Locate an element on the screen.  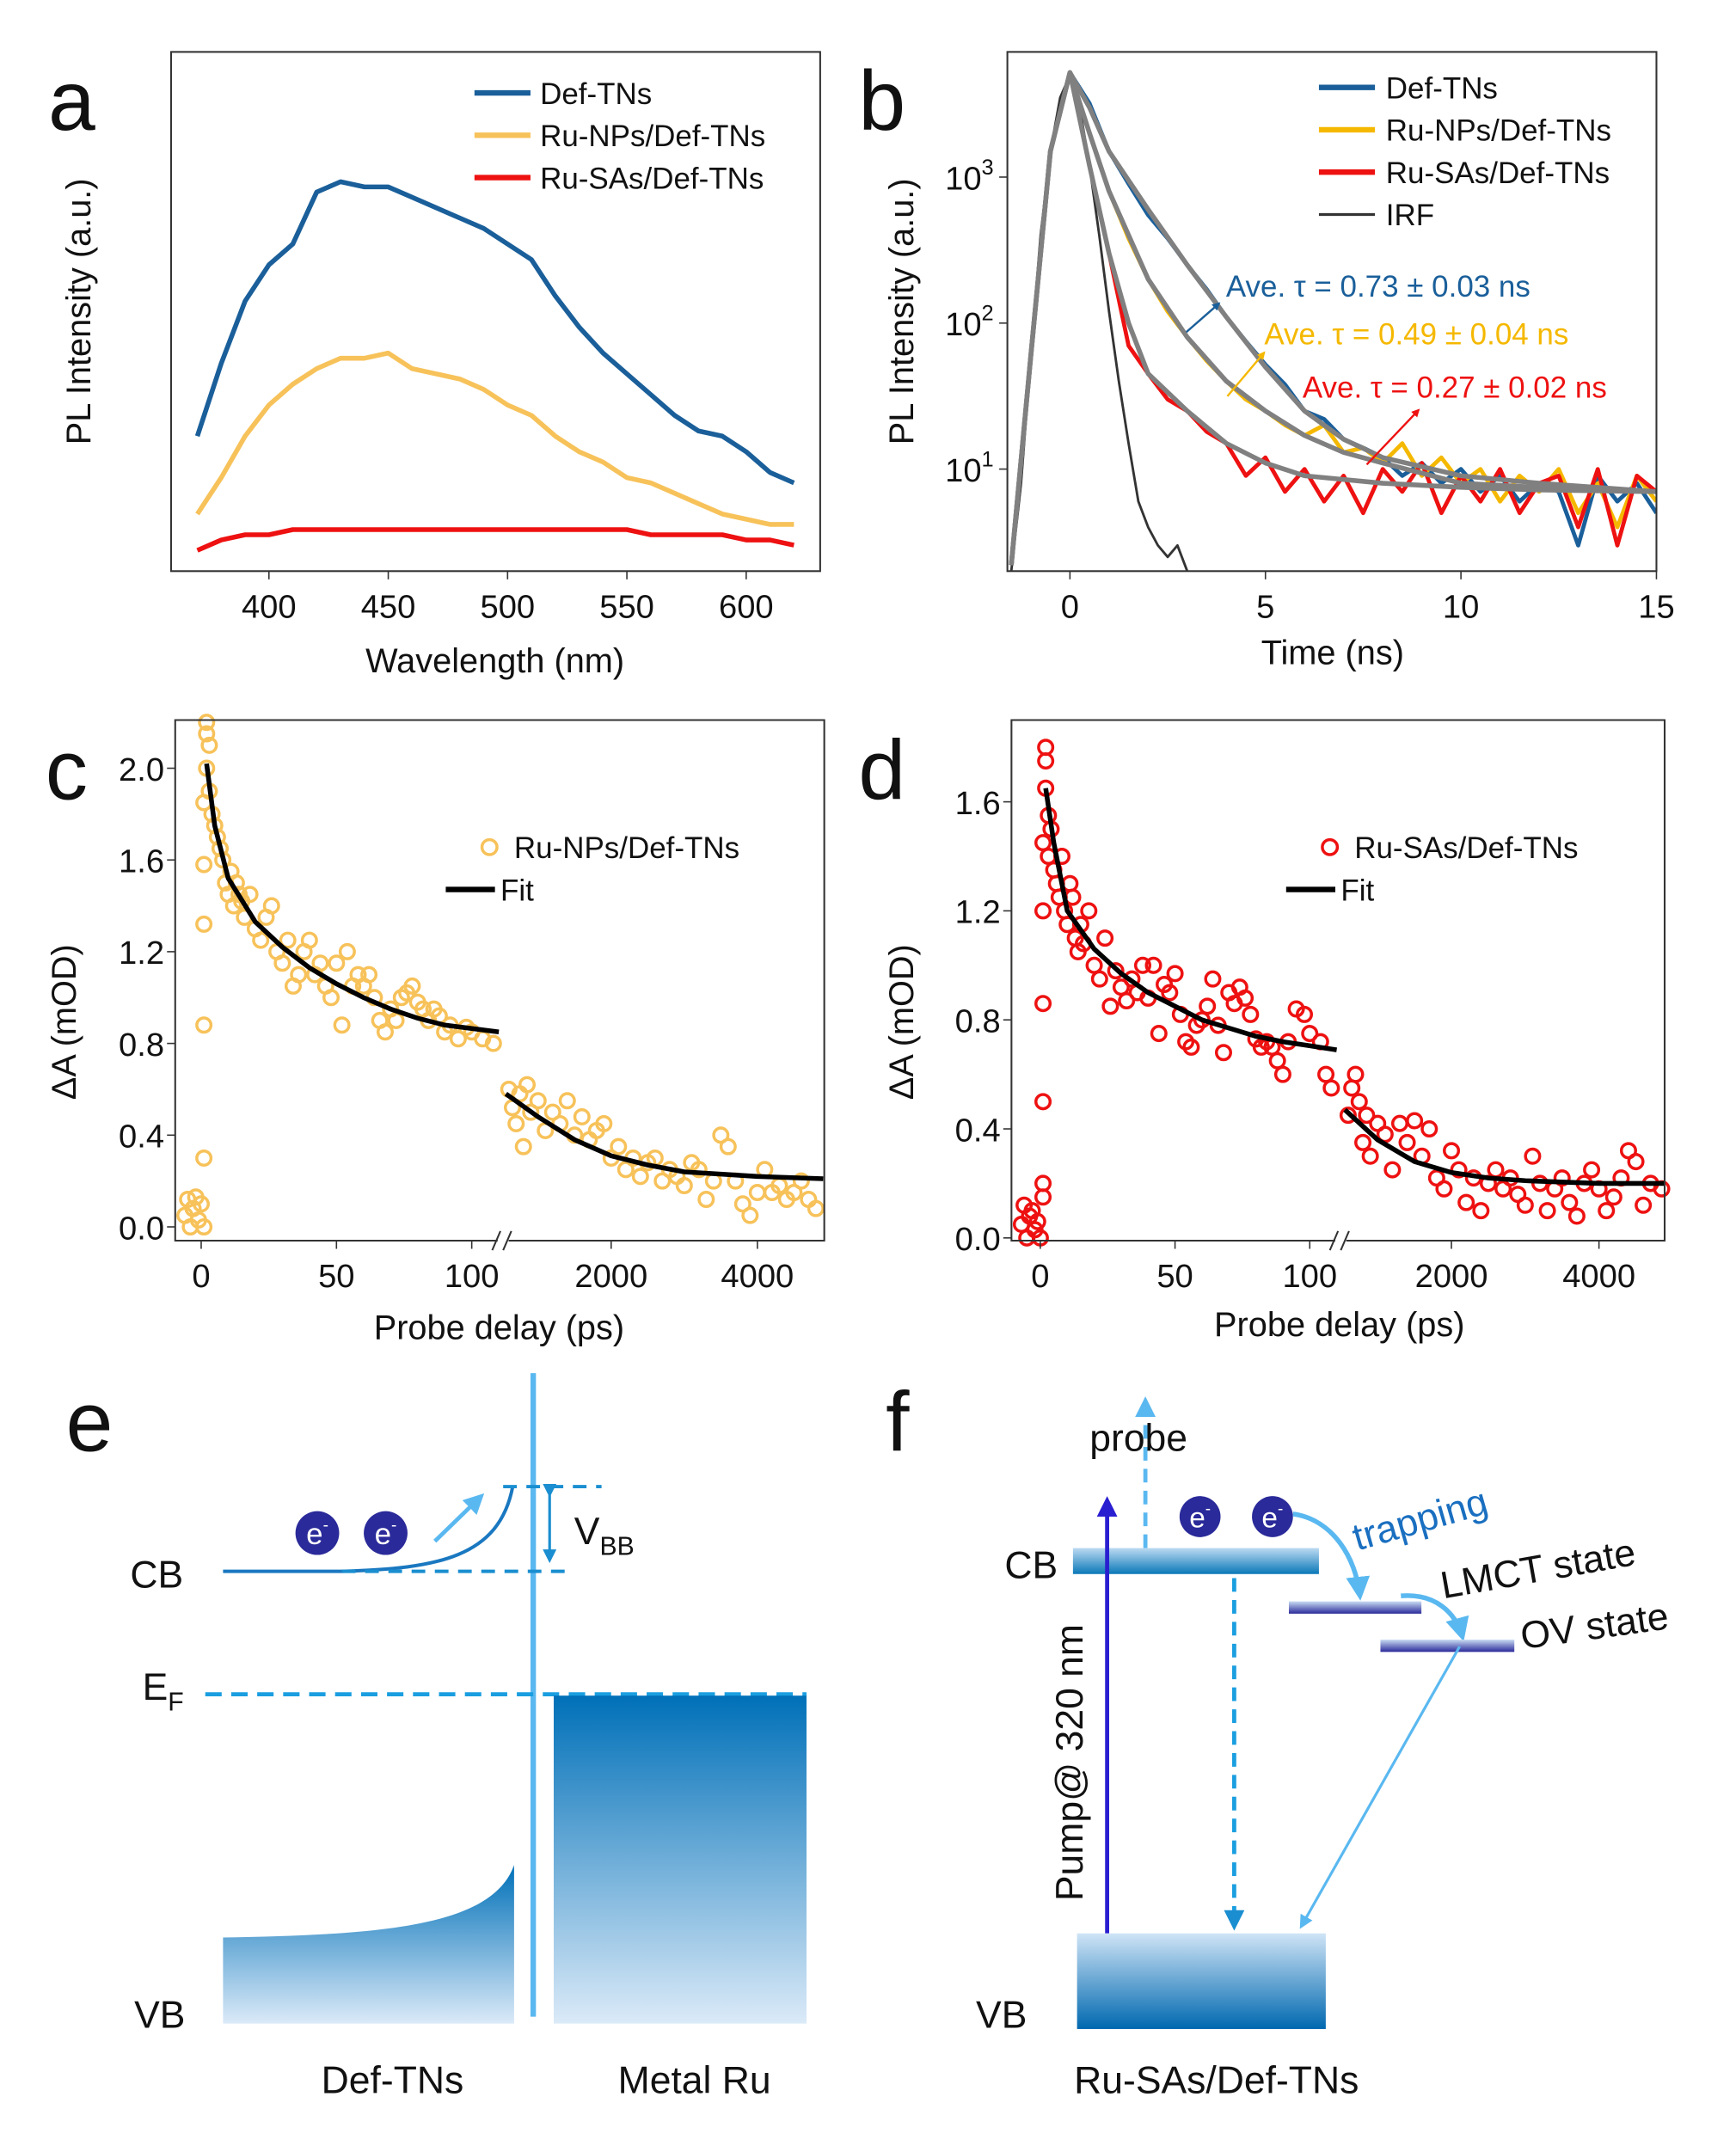
b-x-tick-label: 15 is located at coordinates (1656, 606).